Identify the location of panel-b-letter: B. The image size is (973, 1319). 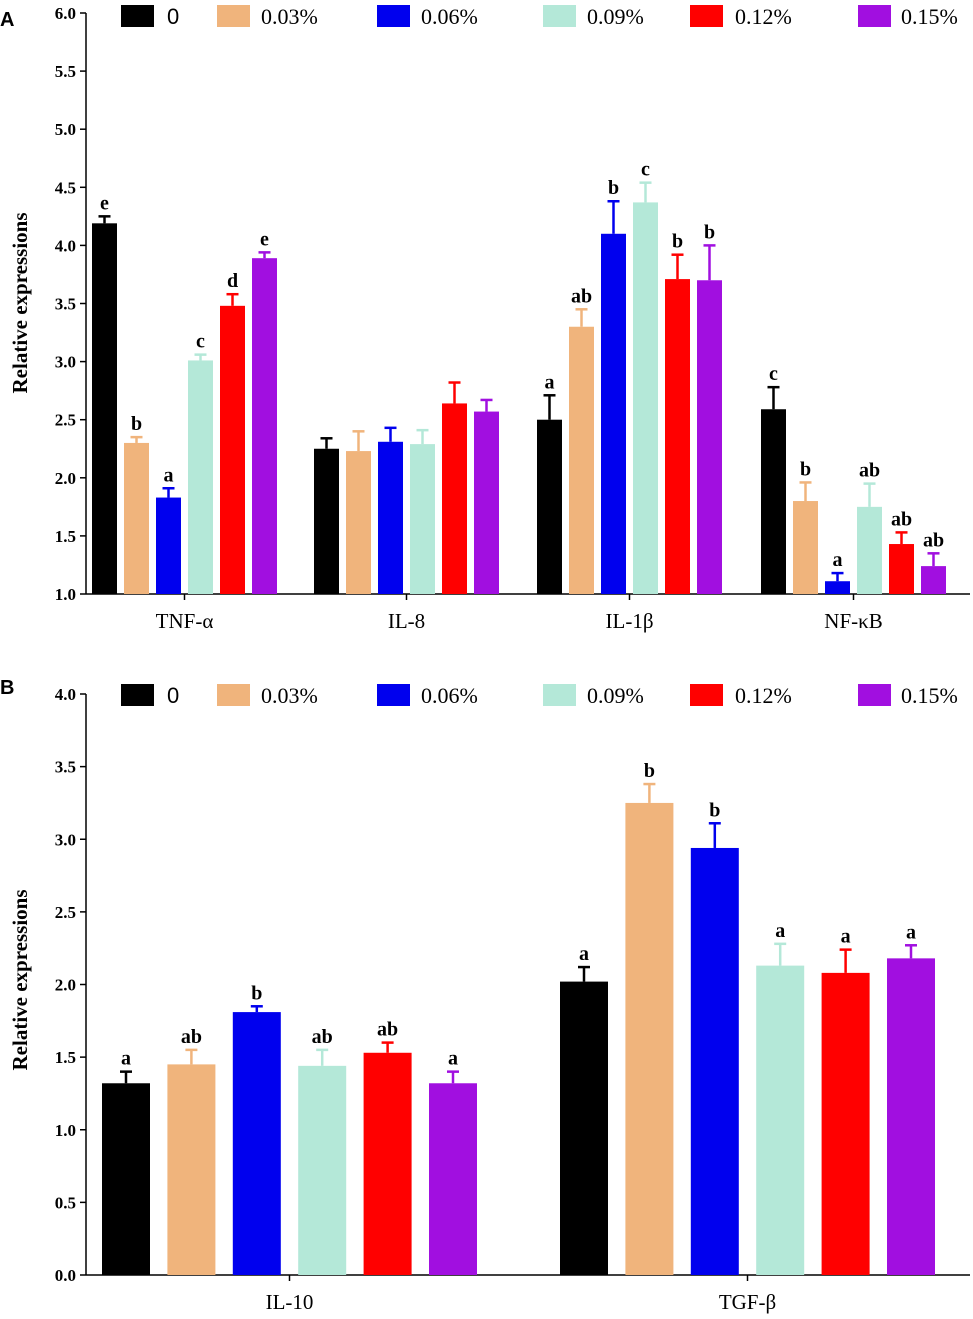
(7, 688).